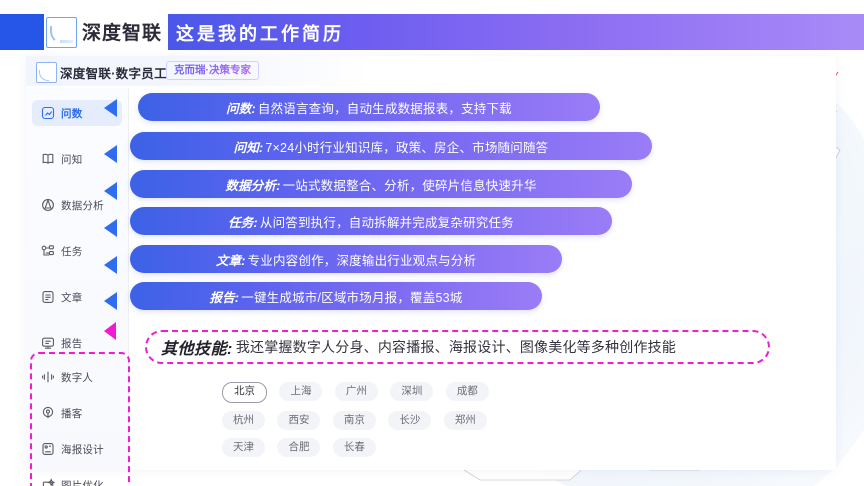 Image resolution: width=864 pixels, height=486 pixels. What do you see at coordinates (72, 413) in the screenshot?
I see `sidebar-item-label: 播客` at bounding box center [72, 413].